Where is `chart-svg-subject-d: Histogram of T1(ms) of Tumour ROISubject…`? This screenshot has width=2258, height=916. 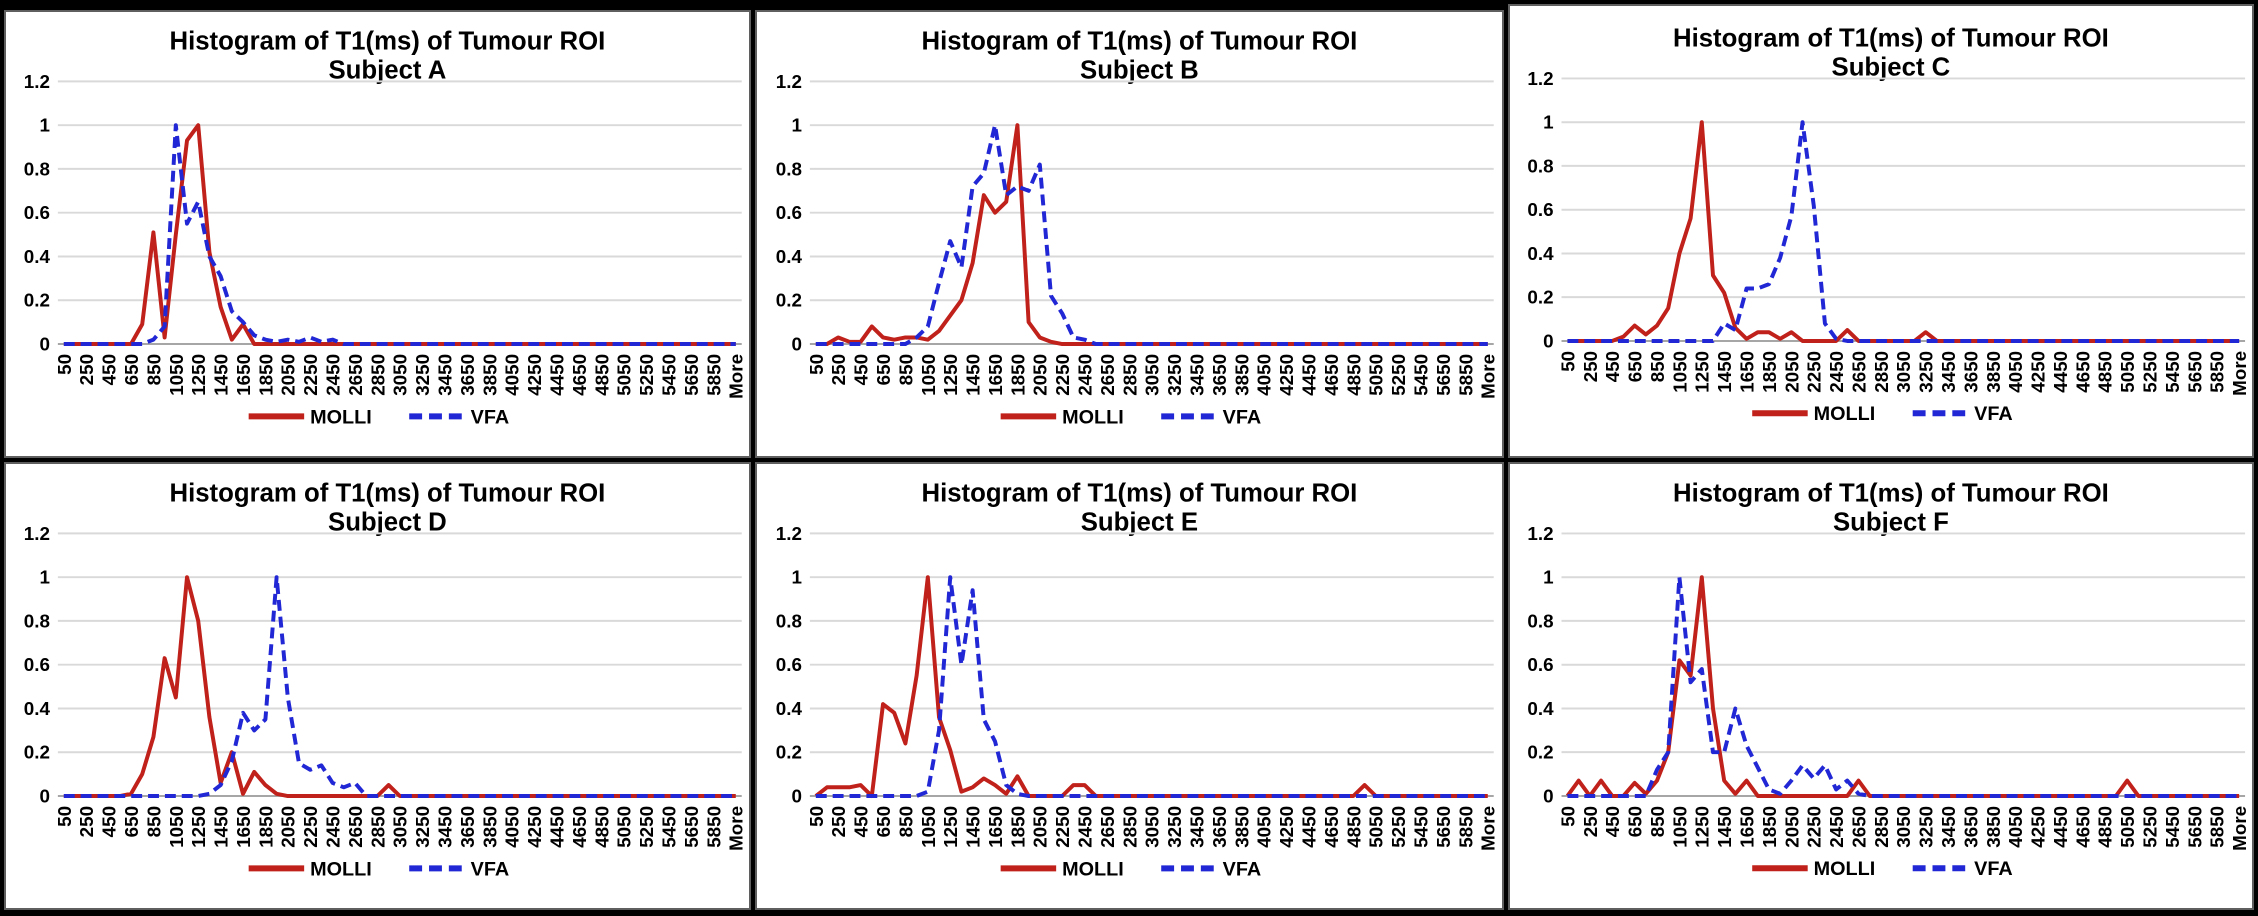 chart-svg-subject-d: Histogram of T1(ms) of Tumour ROISubject… is located at coordinates (385, 680).